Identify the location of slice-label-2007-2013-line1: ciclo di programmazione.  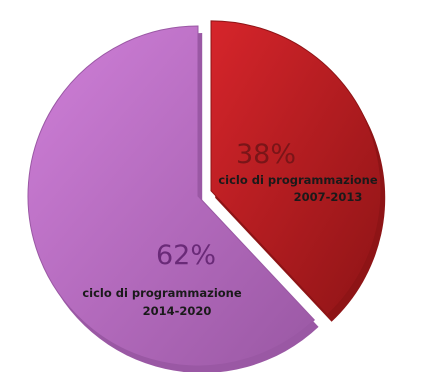
(298, 180).